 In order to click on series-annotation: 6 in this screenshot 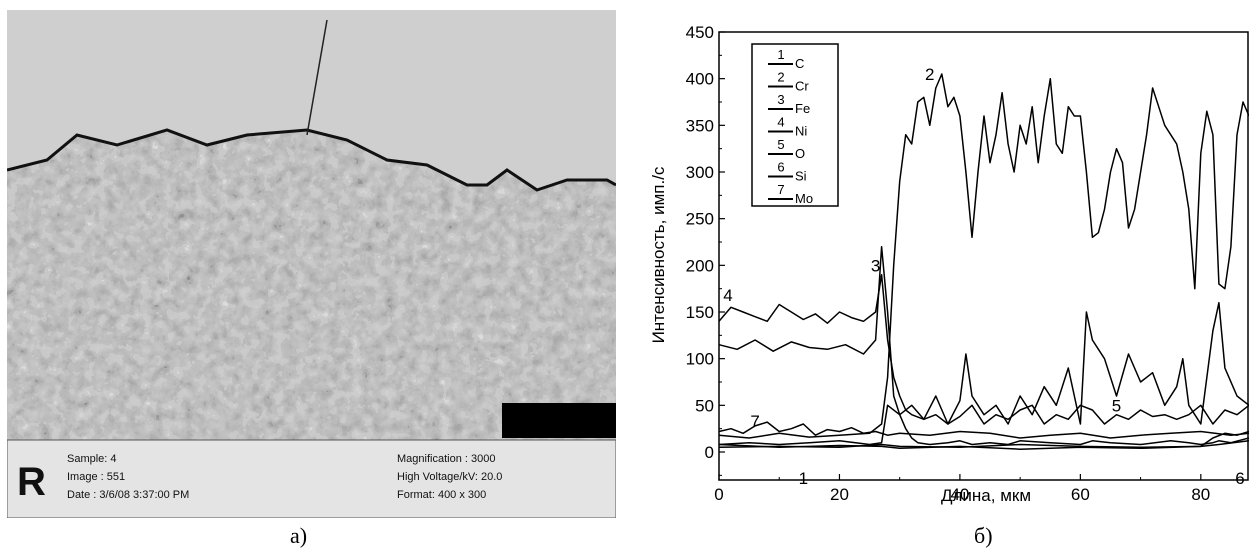, I will do `click(1239, 478)`.